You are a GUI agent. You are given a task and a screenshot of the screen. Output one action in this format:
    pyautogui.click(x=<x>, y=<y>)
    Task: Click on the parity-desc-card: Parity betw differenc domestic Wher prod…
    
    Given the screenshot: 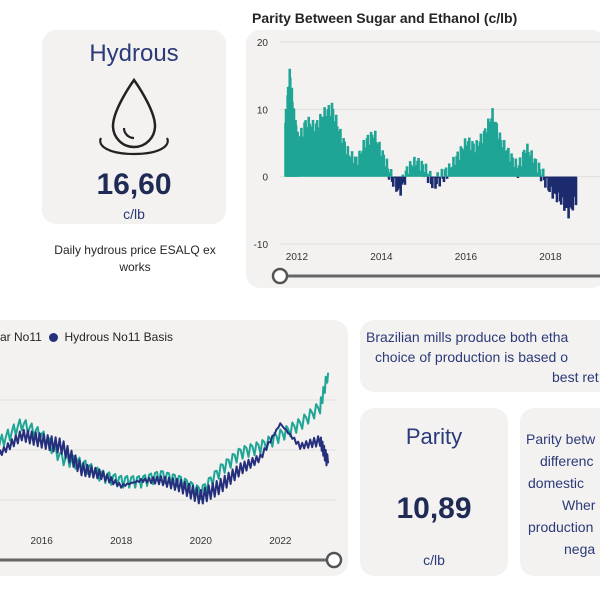 What is the action you would take?
    pyautogui.click(x=560, y=492)
    